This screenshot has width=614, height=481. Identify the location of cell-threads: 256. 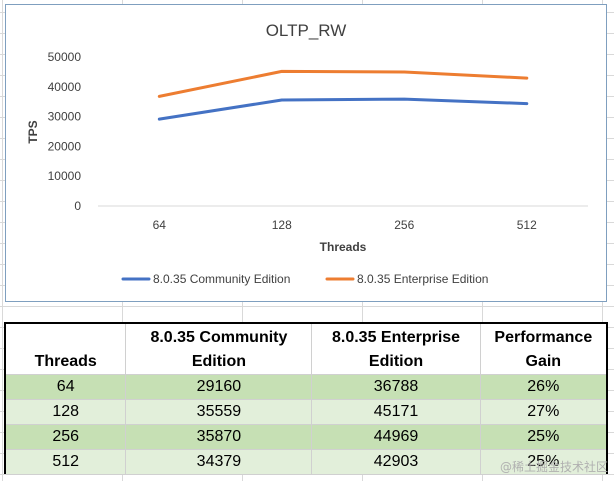
(66, 437).